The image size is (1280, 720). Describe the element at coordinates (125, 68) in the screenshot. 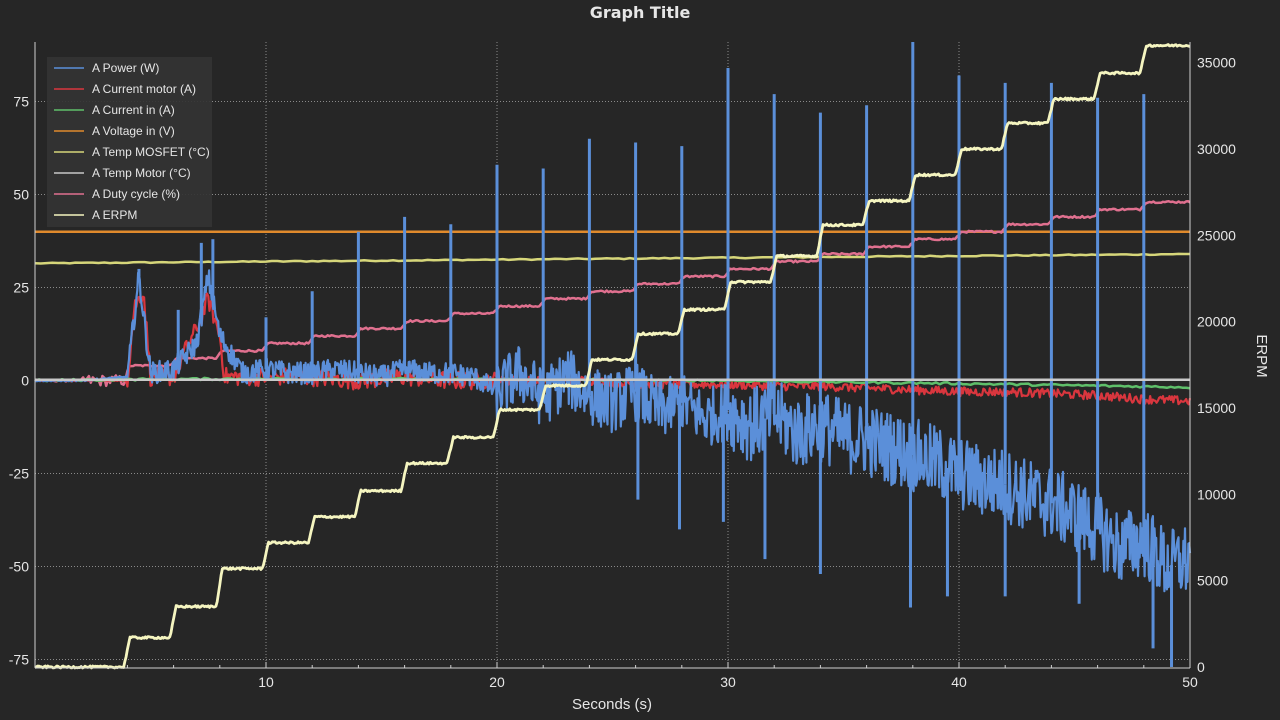

I see `legend-label: A Power (W)` at that location.